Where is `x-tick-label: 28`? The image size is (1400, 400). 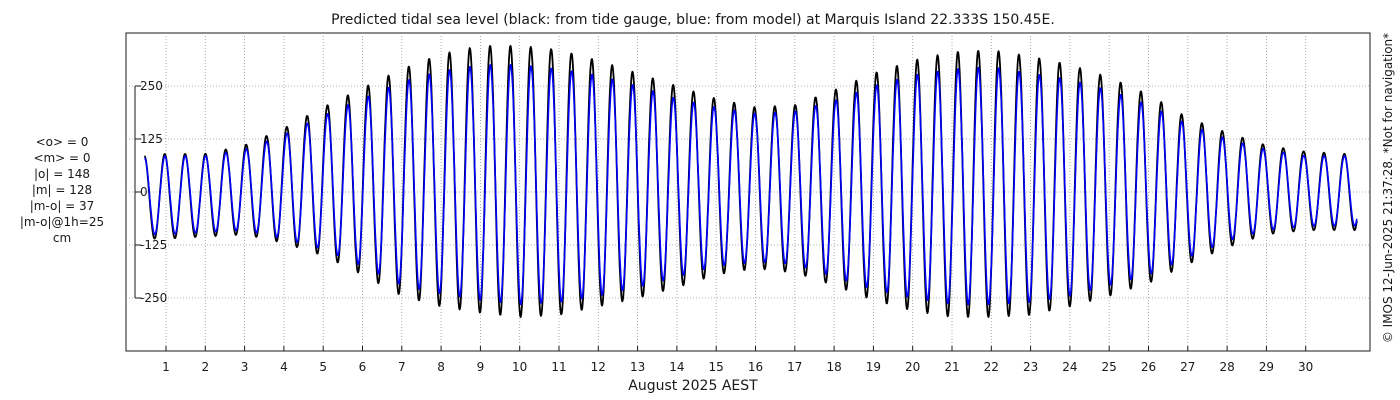
x-tick-label: 28 is located at coordinates (1226, 367).